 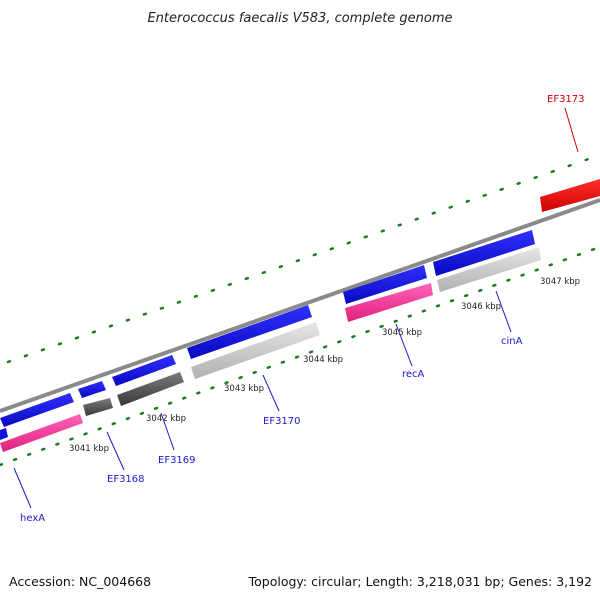 I want to click on leader-line-recA, so click(x=404, y=345).